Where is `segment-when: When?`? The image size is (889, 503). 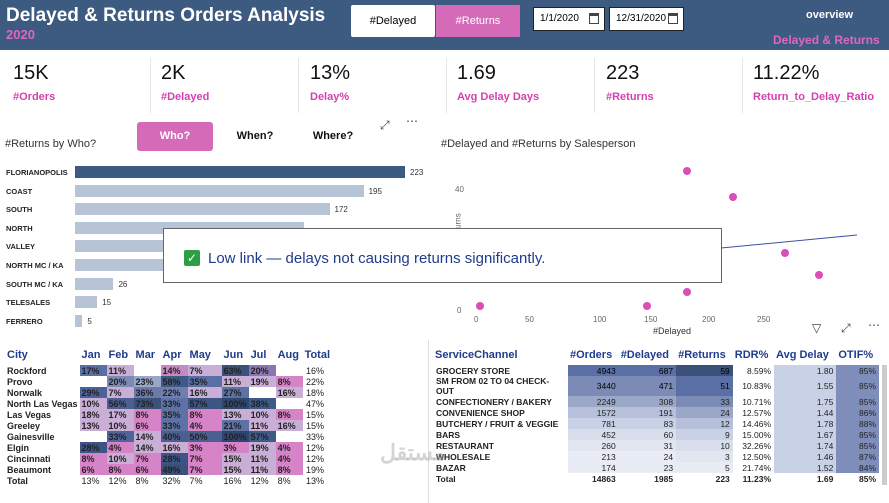 segment-when: When? is located at coordinates (255, 136).